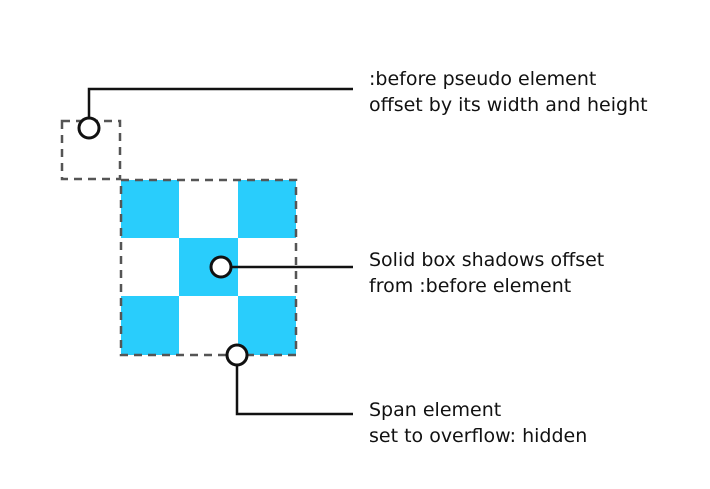 This screenshot has width=710, height=489. What do you see at coordinates (89, 128) in the screenshot?
I see `callout-circle-before` at bounding box center [89, 128].